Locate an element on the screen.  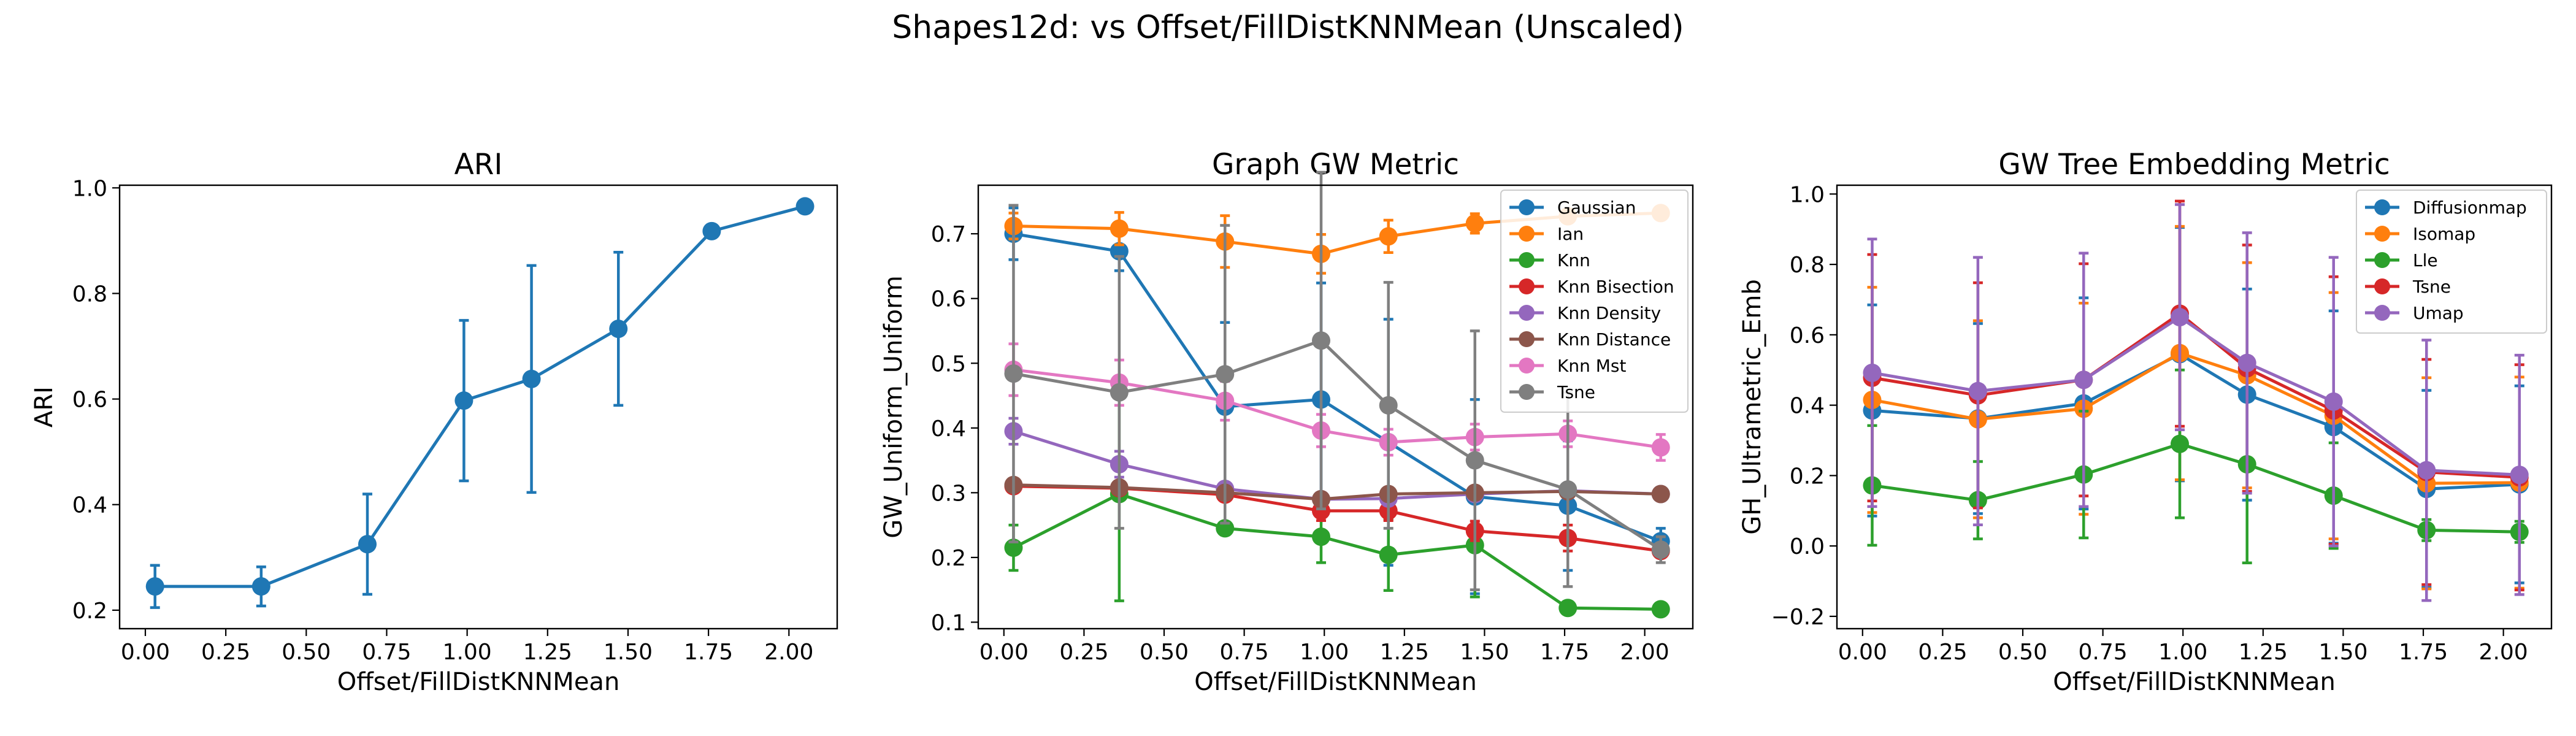
x-tick-label: 0.50 is located at coordinates (1164, 652).